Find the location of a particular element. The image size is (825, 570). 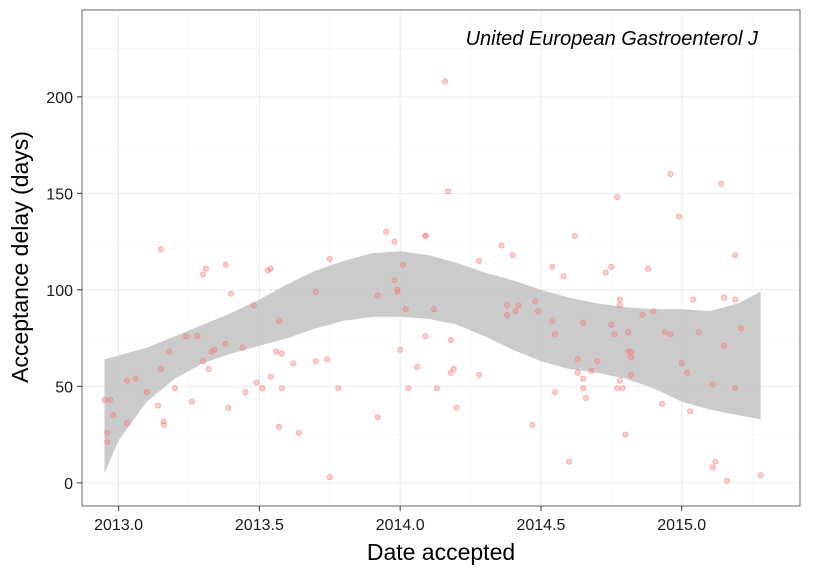

x-tick-label: 2013.5 is located at coordinates (259, 525).